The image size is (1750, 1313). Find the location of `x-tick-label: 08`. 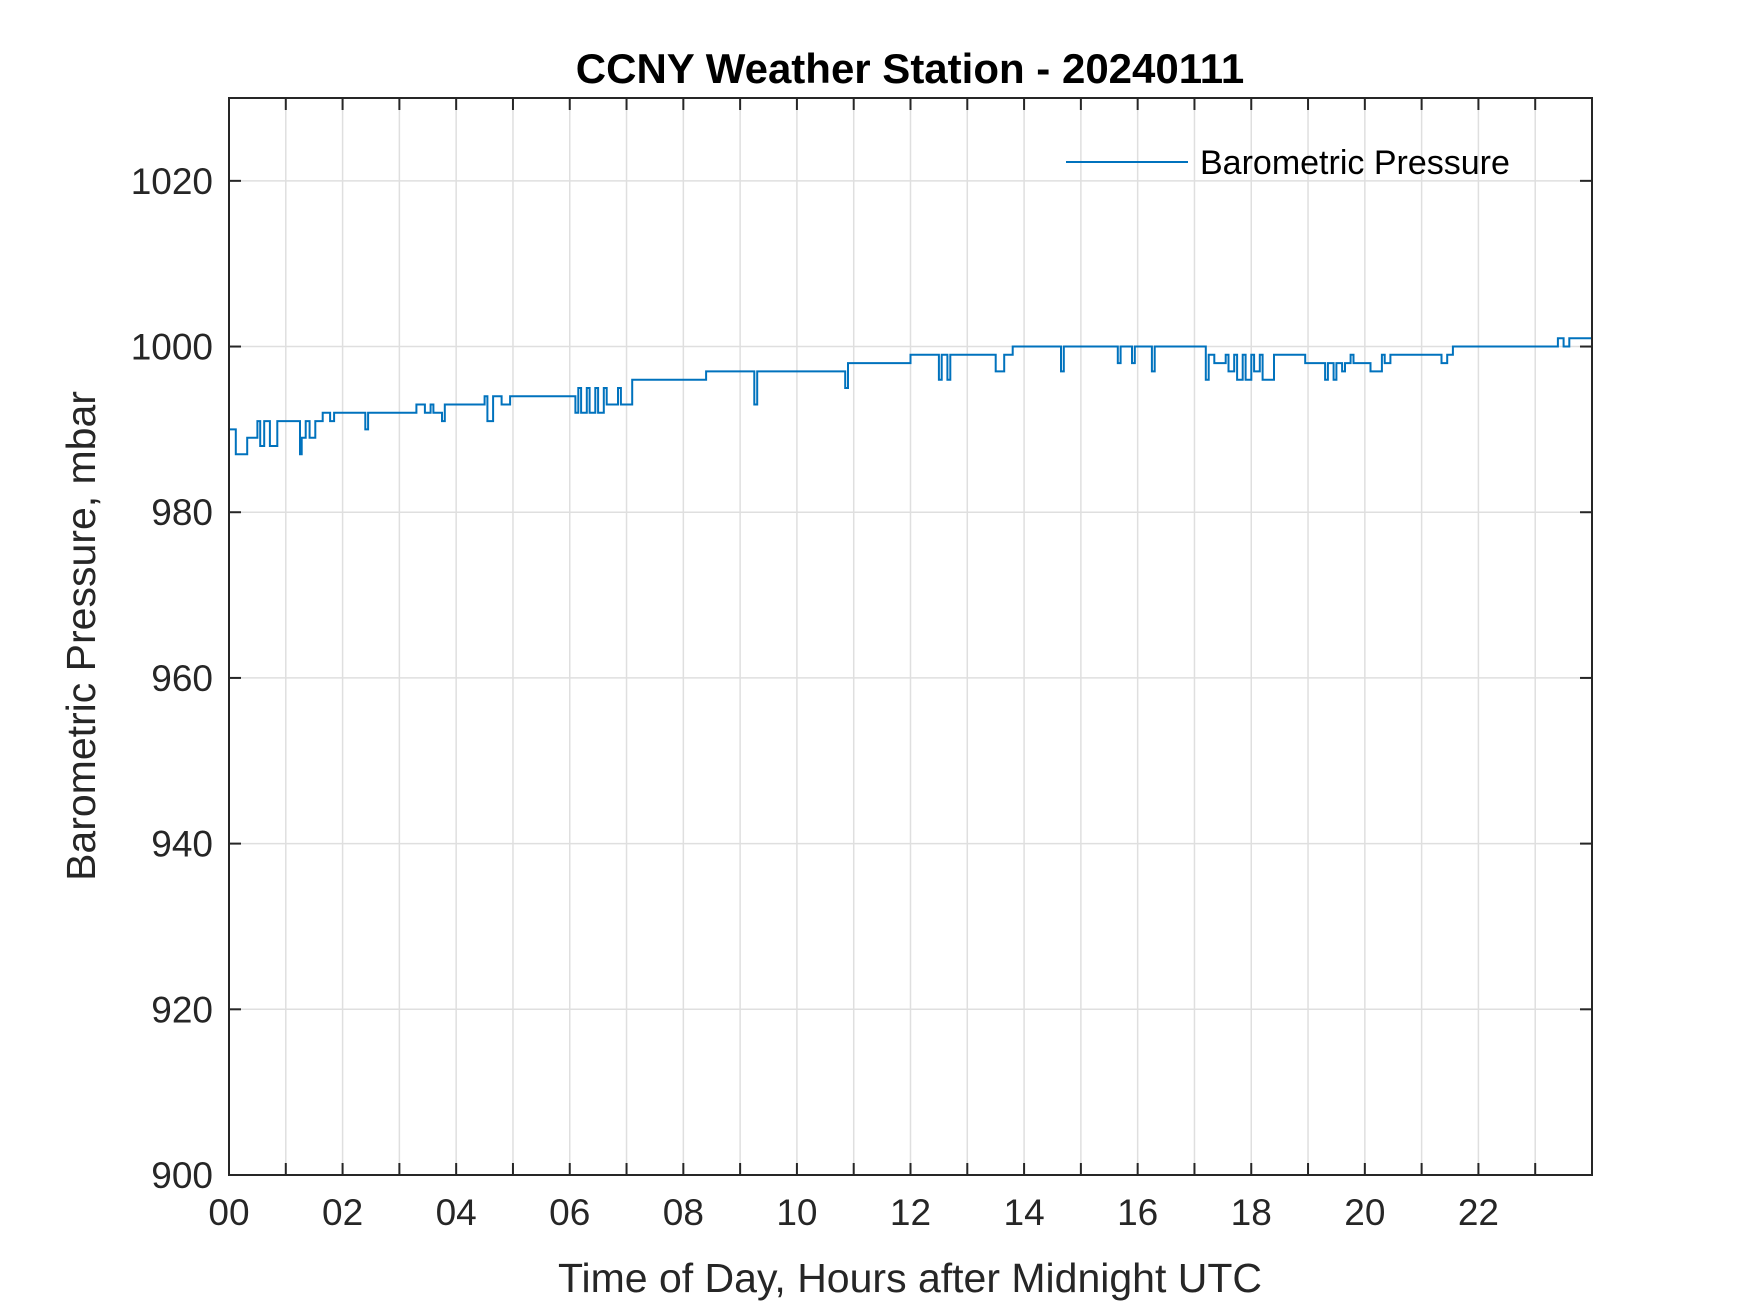

x-tick-label: 08 is located at coordinates (683, 1212).